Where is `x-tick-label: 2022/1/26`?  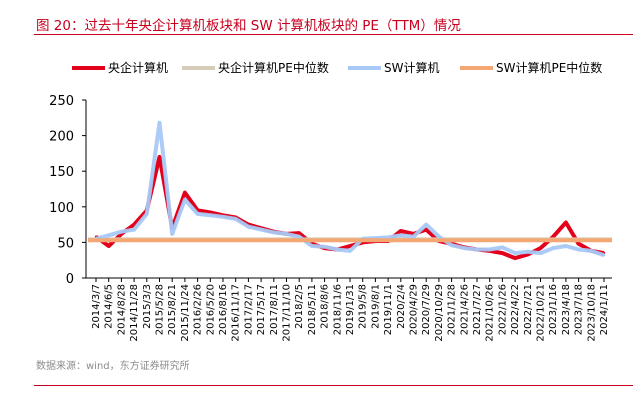
x-tick-label: 2022/1/26 is located at coordinates (502, 309).